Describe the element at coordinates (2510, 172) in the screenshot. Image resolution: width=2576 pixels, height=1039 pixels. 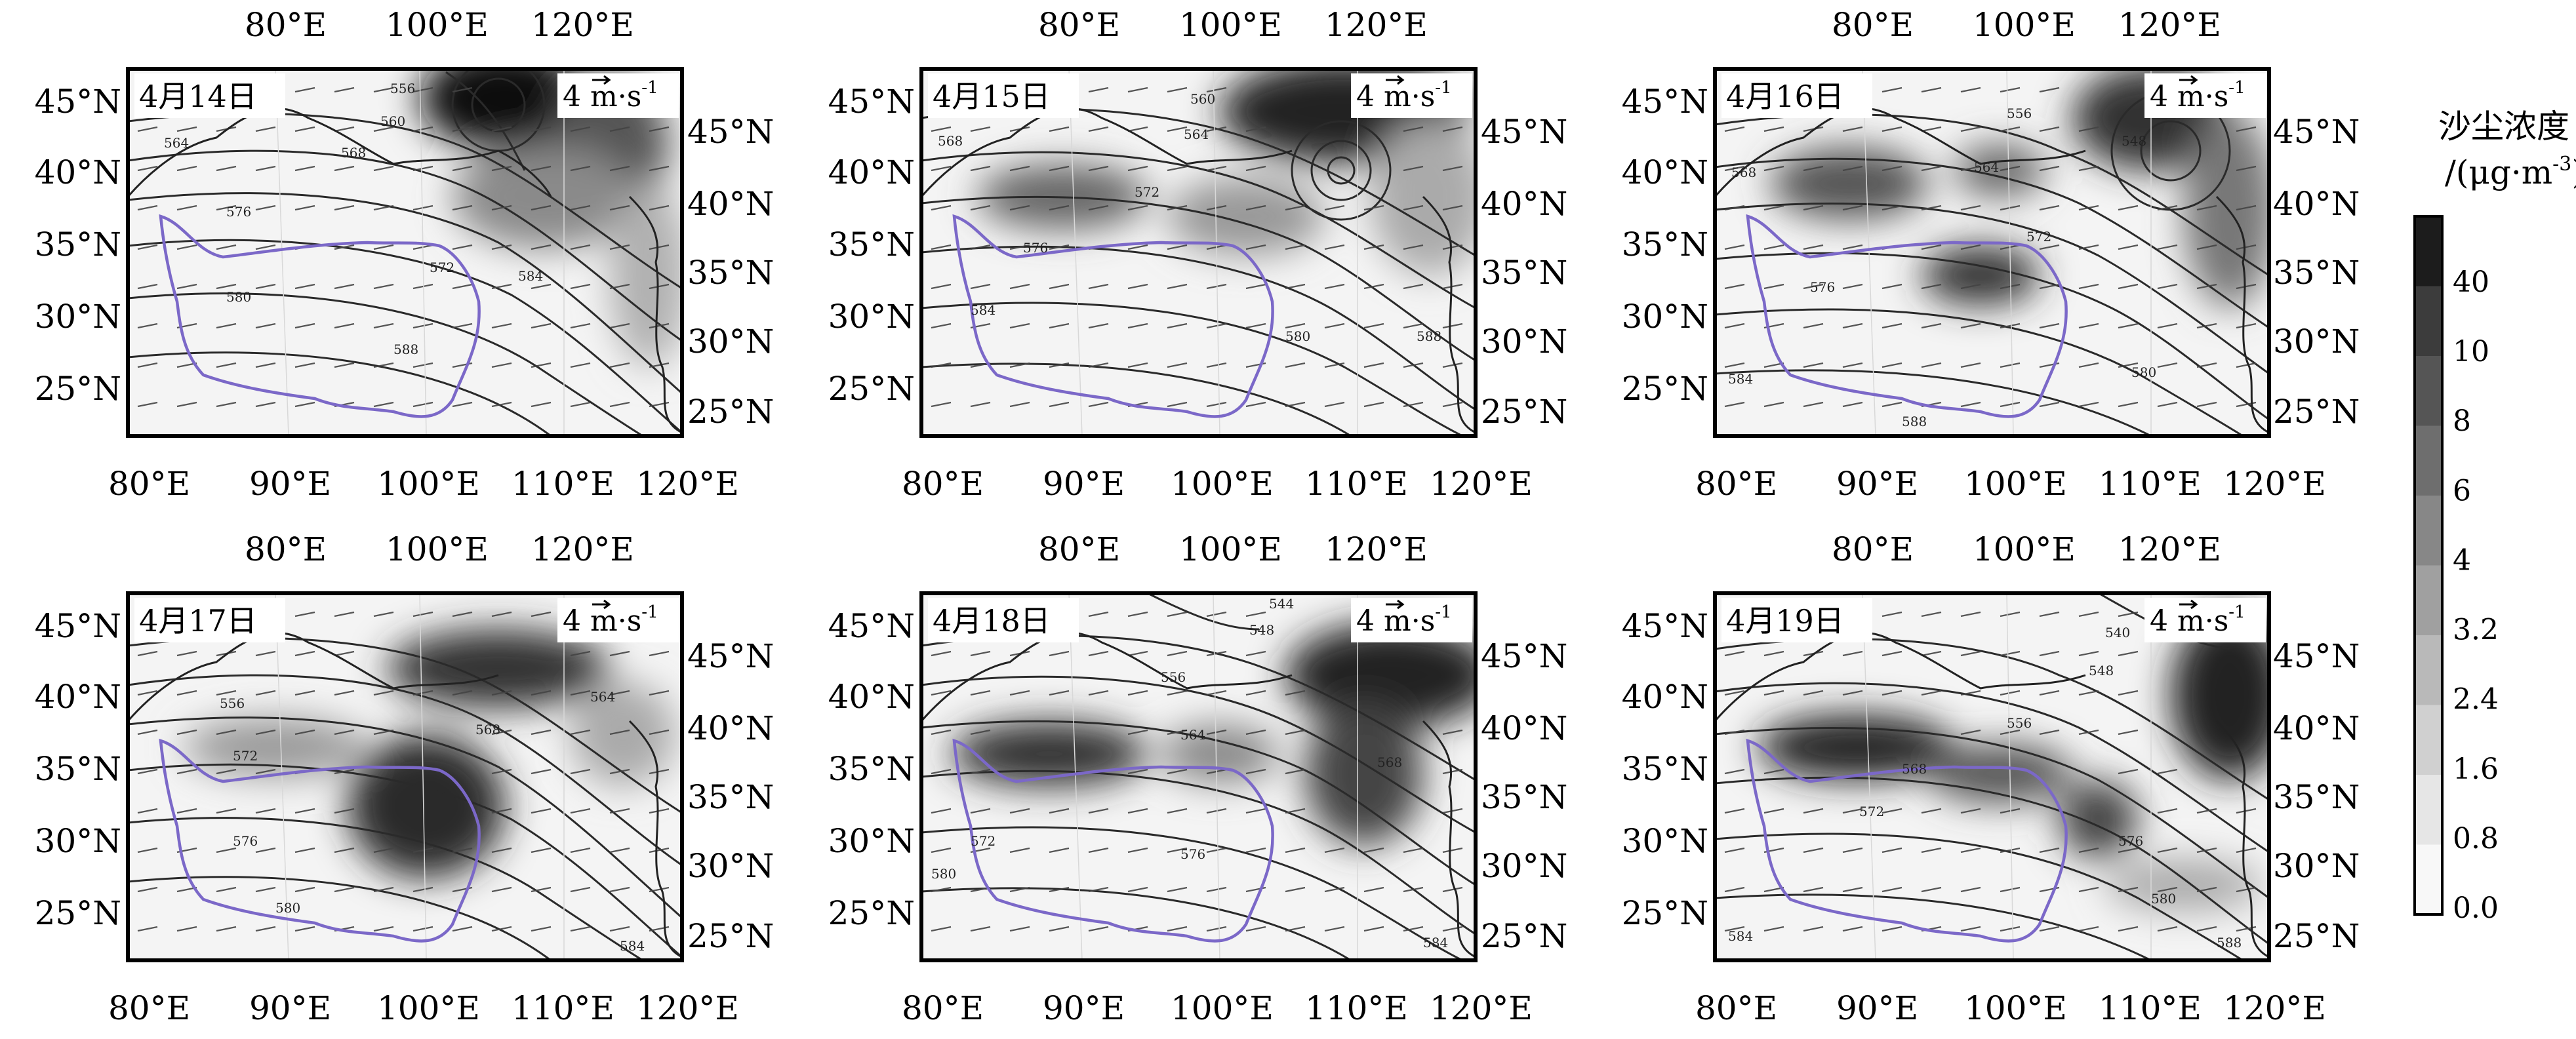
I see `colorbar-unit: /(μg·m-3)` at that location.